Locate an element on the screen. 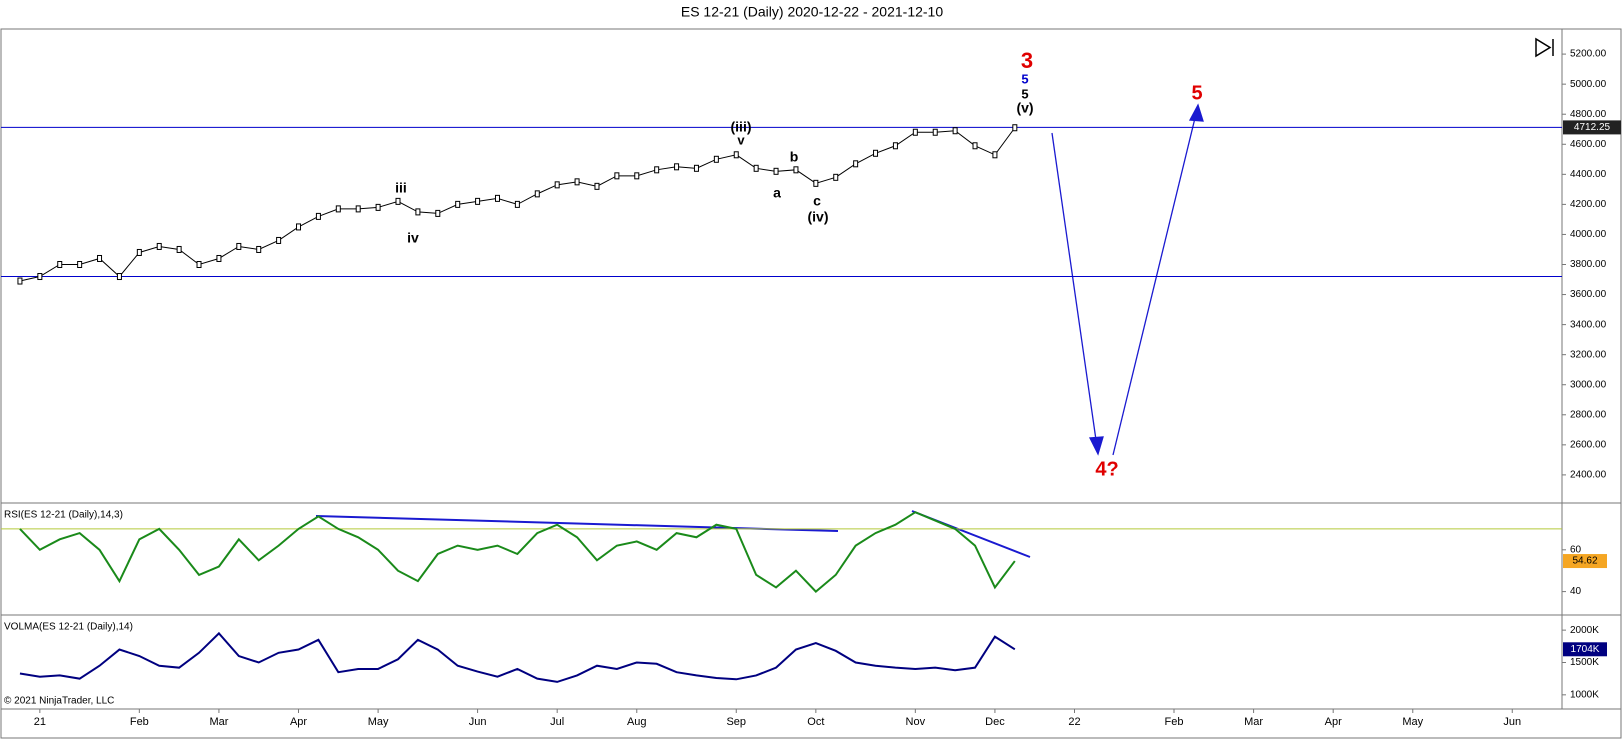 The height and width of the screenshot is (754, 1624). y-tick-label: 5000.00 is located at coordinates (1588, 84).